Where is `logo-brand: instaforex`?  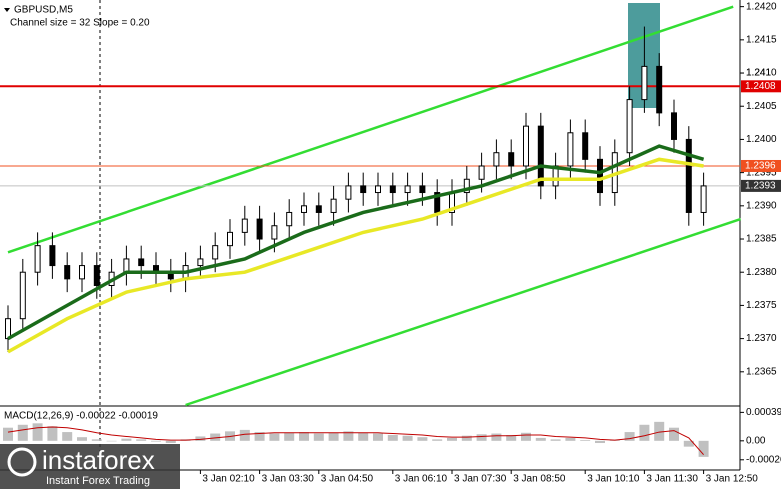
logo-brand: instaforex is located at coordinates (98, 460).